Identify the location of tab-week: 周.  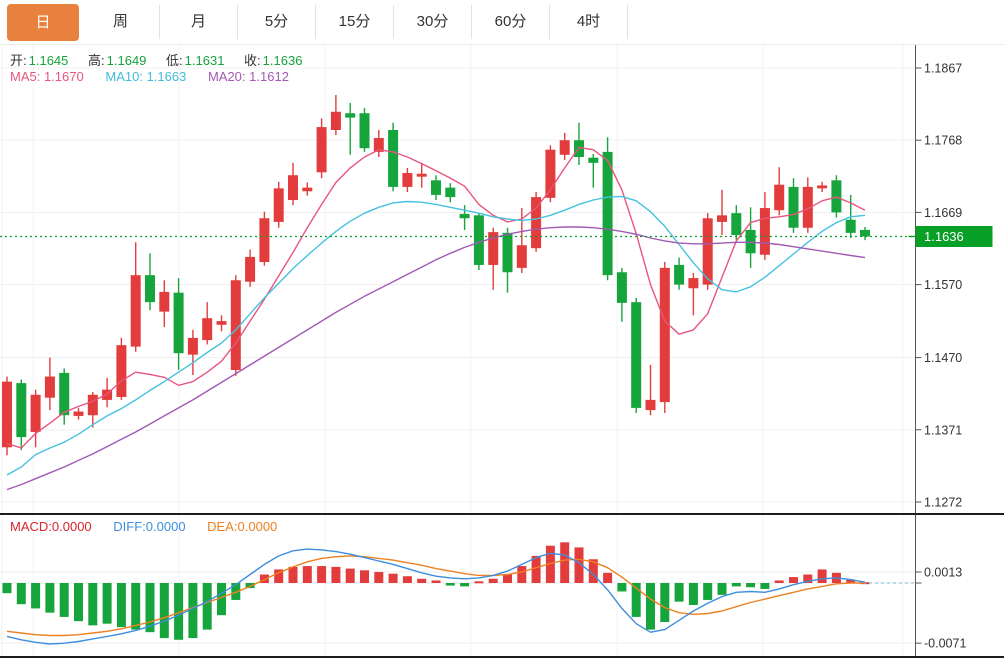
(121, 22).